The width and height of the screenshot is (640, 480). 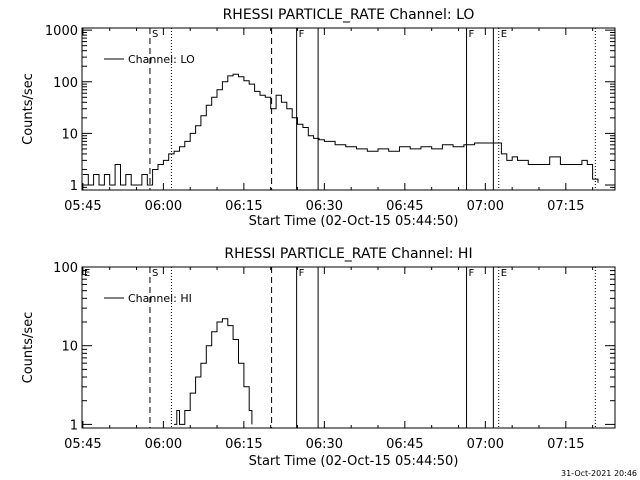 I want to click on chart-title: RHESSI PARTICLE_RATE Channel: HI, so click(x=348, y=254).